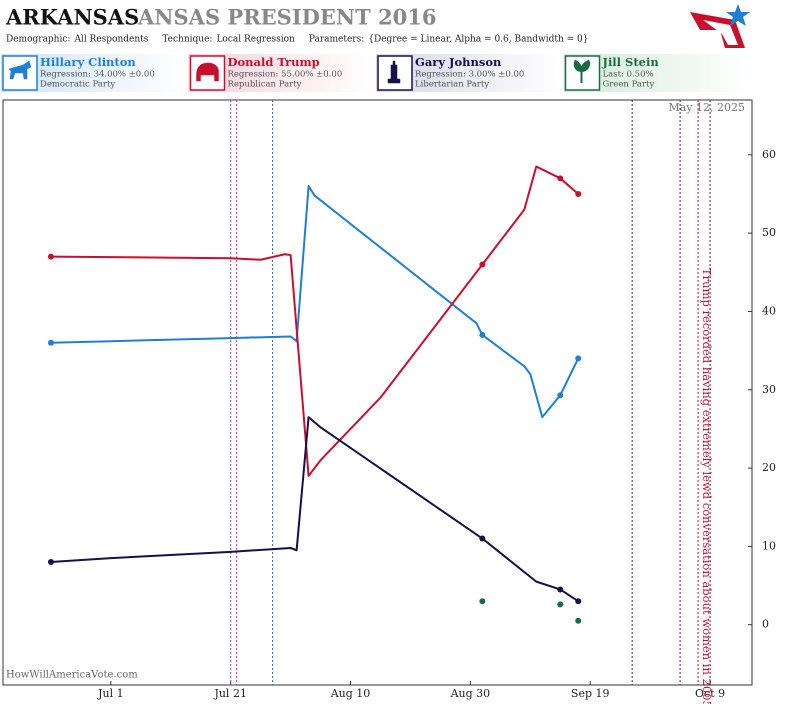 Image resolution: width=789 pixels, height=708 pixels. What do you see at coordinates (72, 675) in the screenshot?
I see `watermark: HowWillAmericaVote.com` at bounding box center [72, 675].